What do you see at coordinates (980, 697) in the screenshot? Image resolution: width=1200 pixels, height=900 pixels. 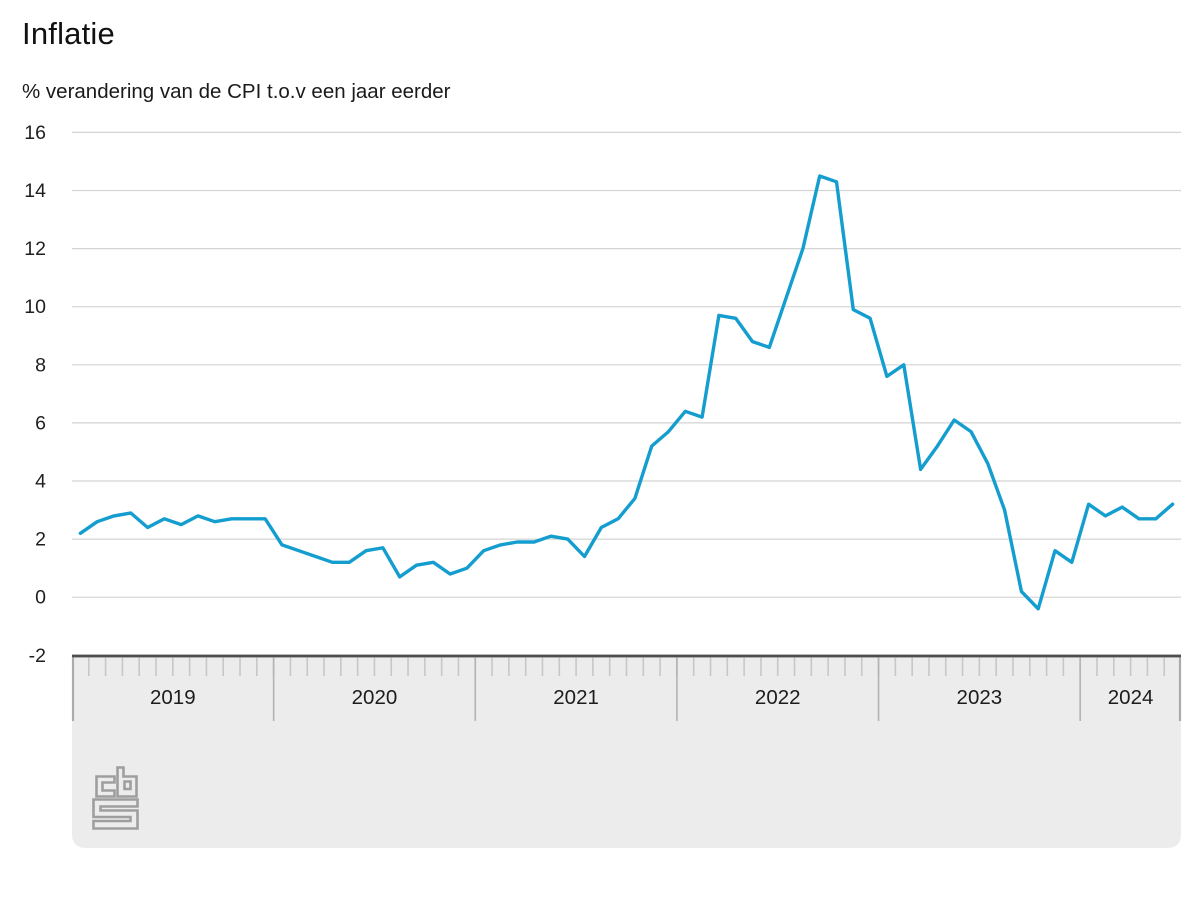 I see `year-label: 2023` at bounding box center [980, 697].